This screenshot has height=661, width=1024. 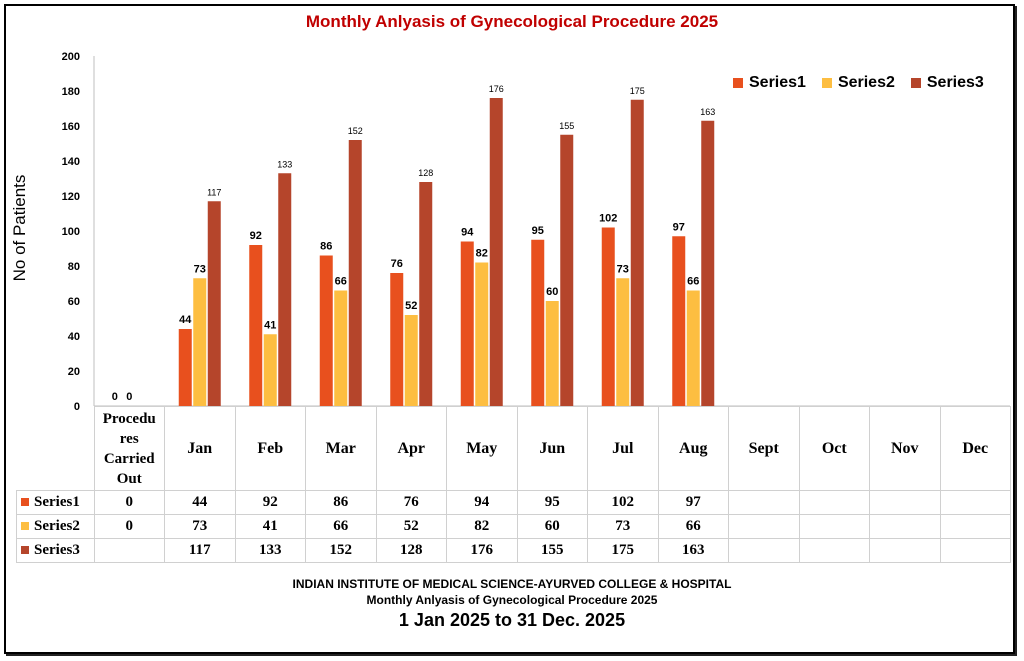 What do you see at coordinates (915, 83) in the screenshot?
I see `legend-swatch-series3` at bounding box center [915, 83].